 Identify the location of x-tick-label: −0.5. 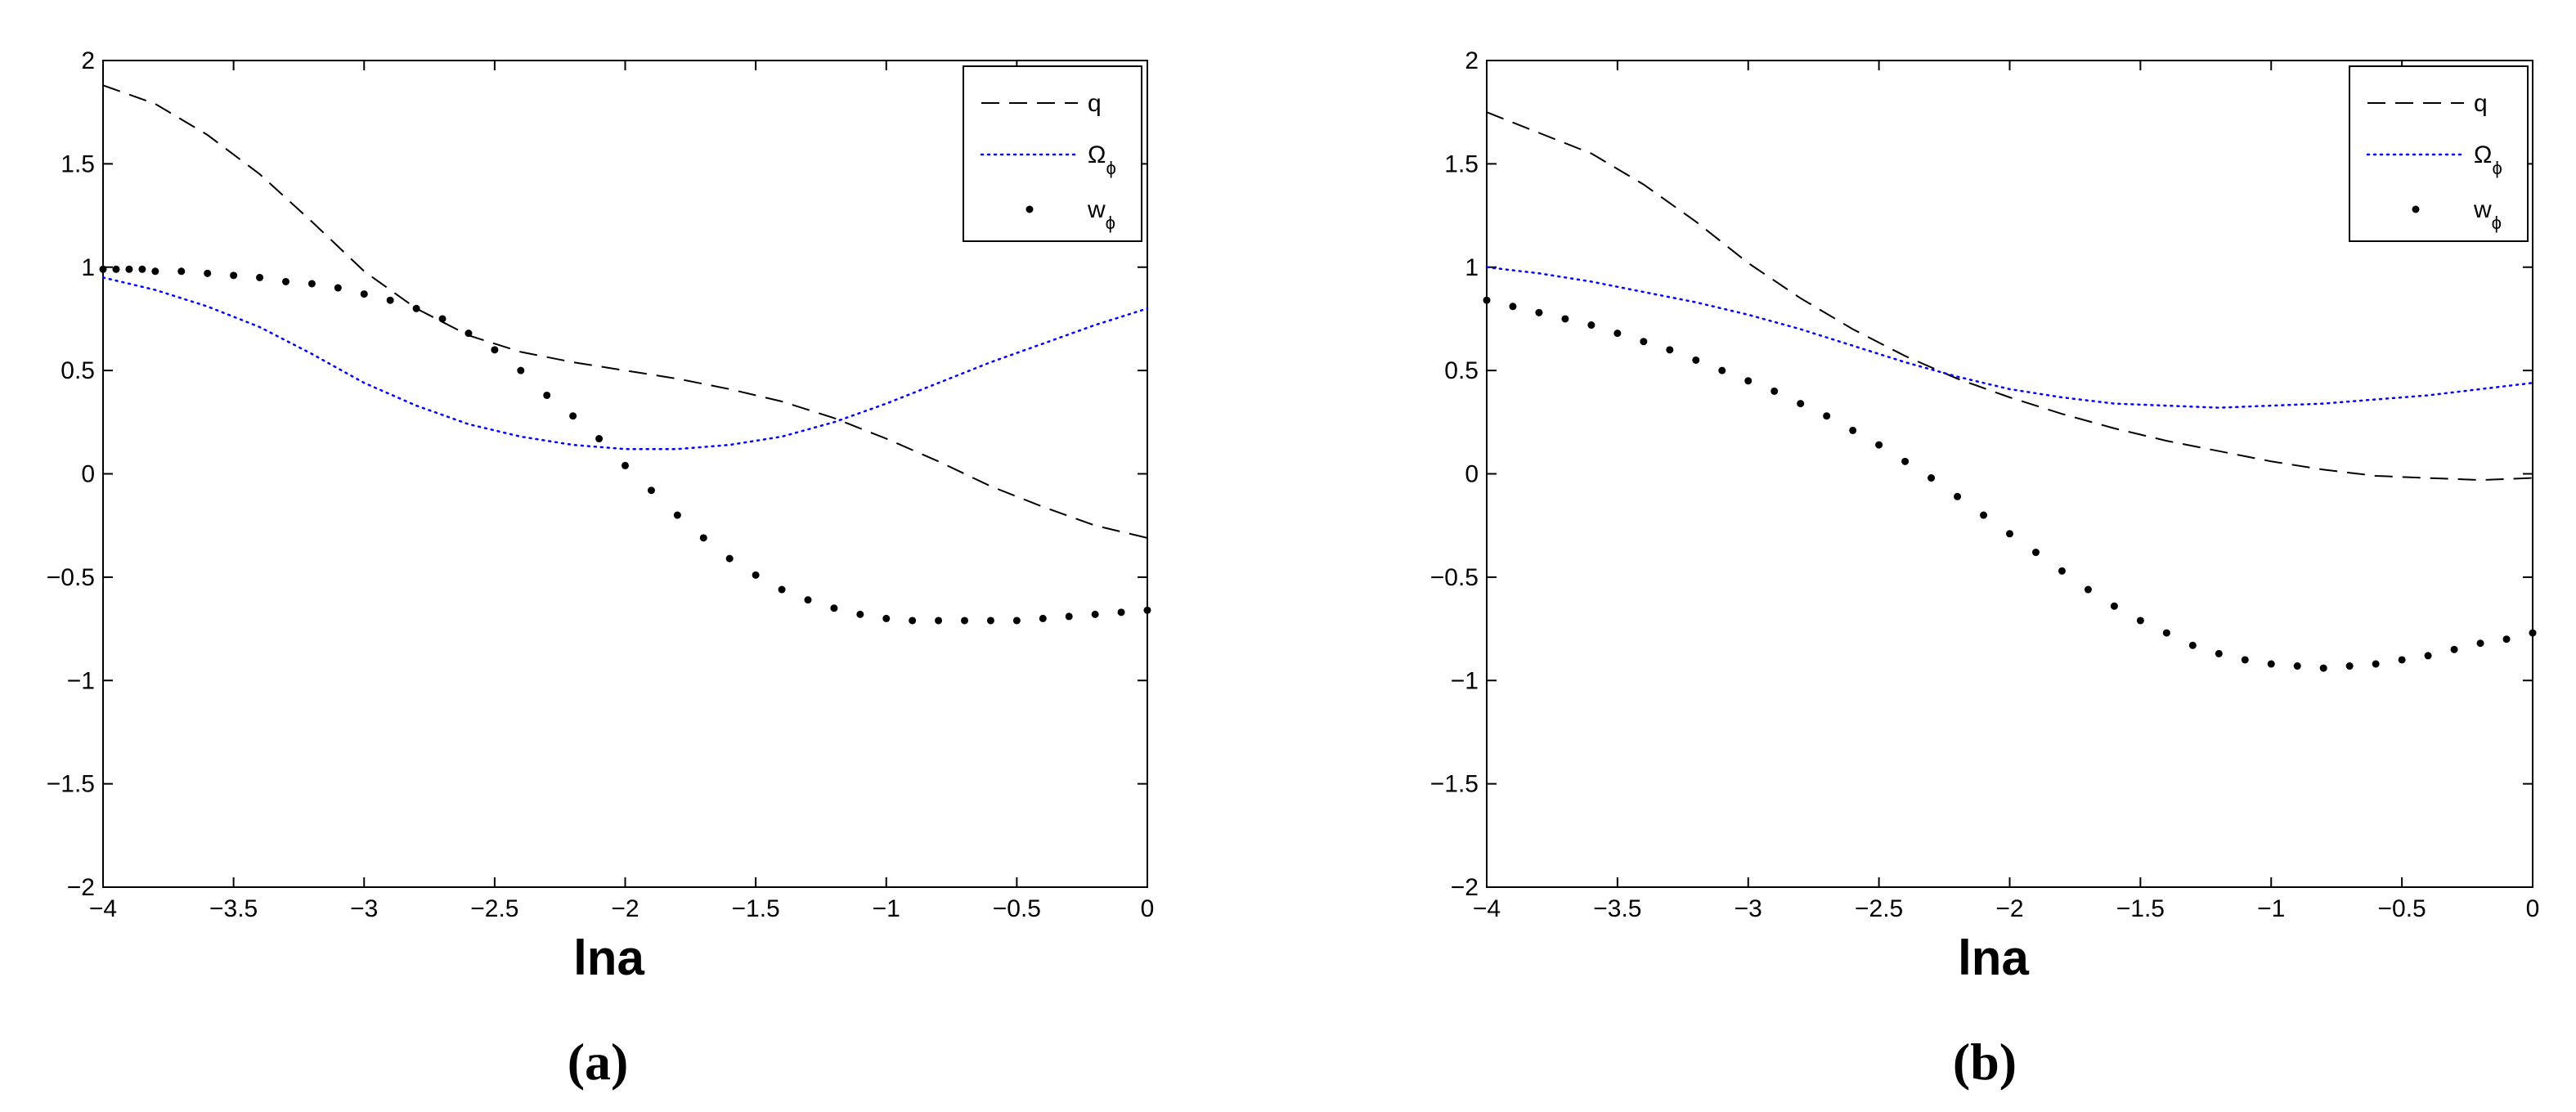
(1017, 908).